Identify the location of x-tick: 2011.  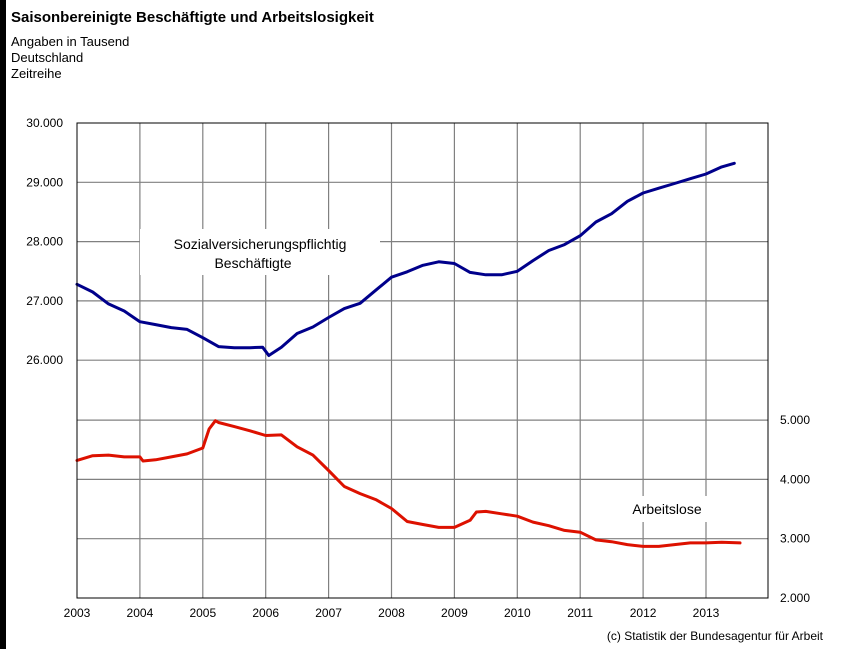
(580, 613).